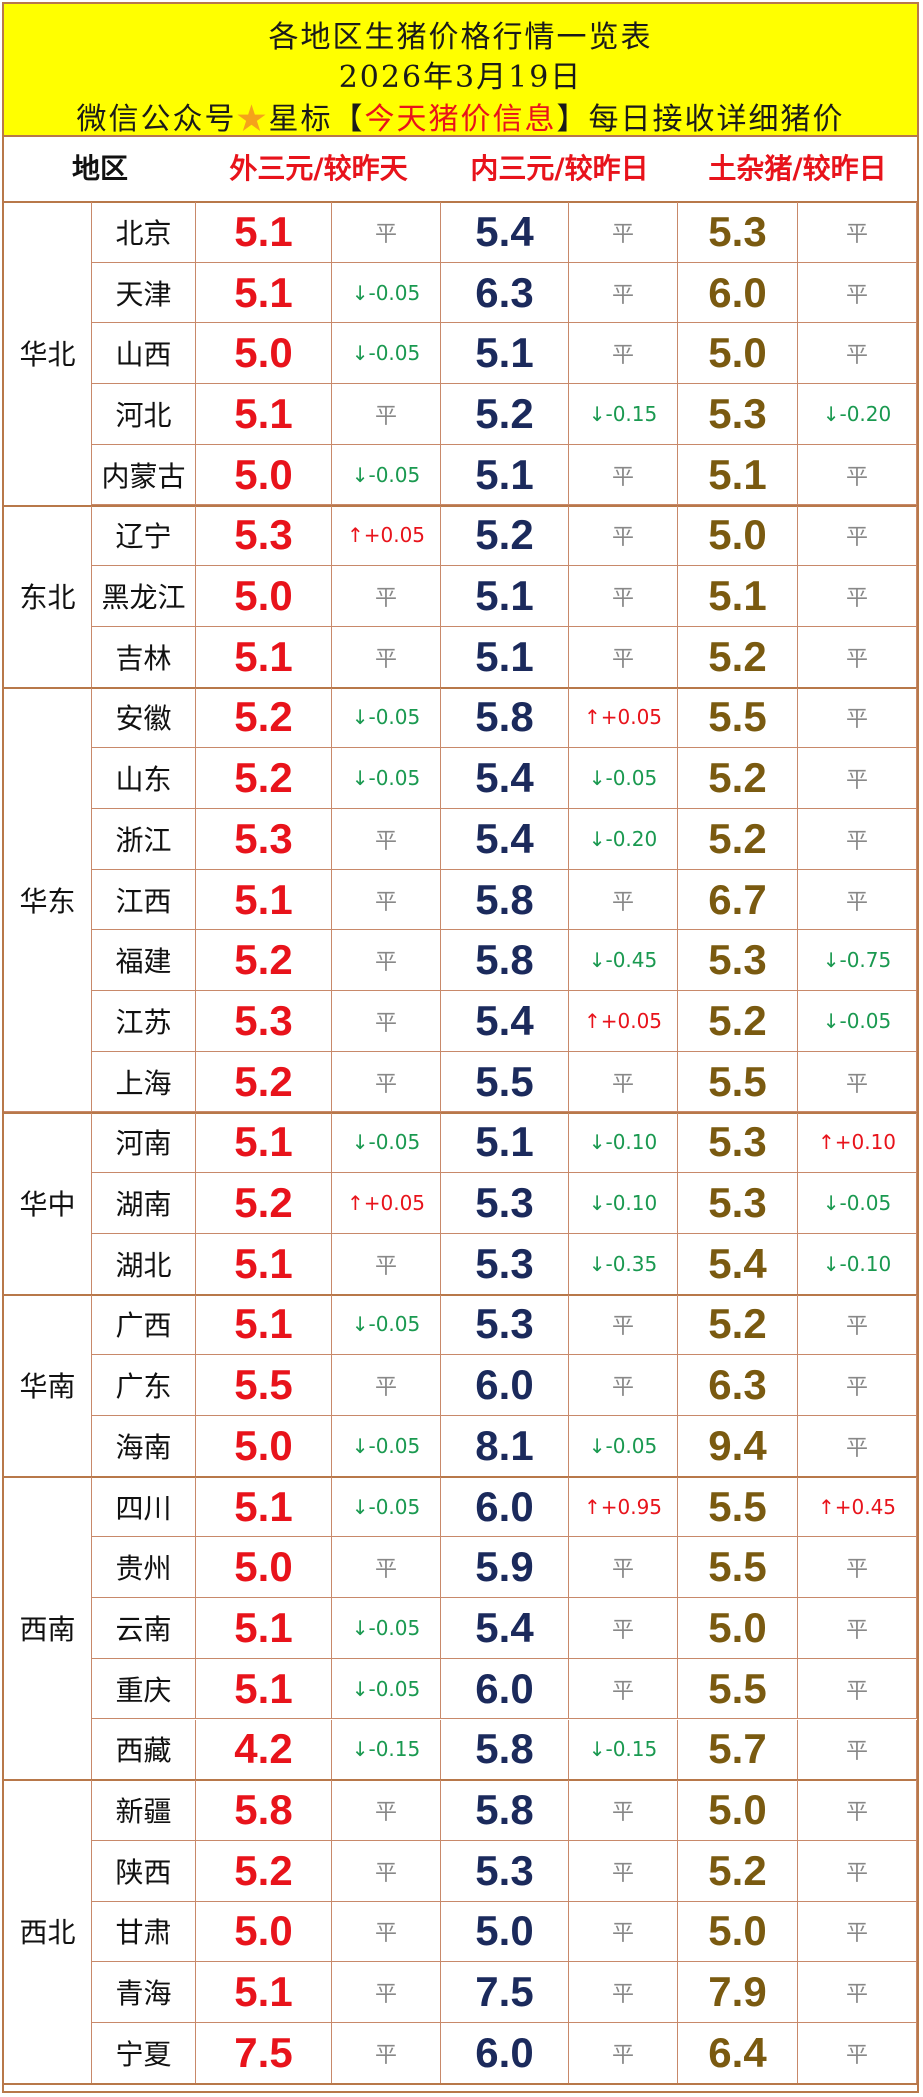 Image resolution: width=923 pixels, height=2097 pixels. Describe the element at coordinates (264, 1810) in the screenshot. I see `outer-sanyuan-price: 5.8` at that location.